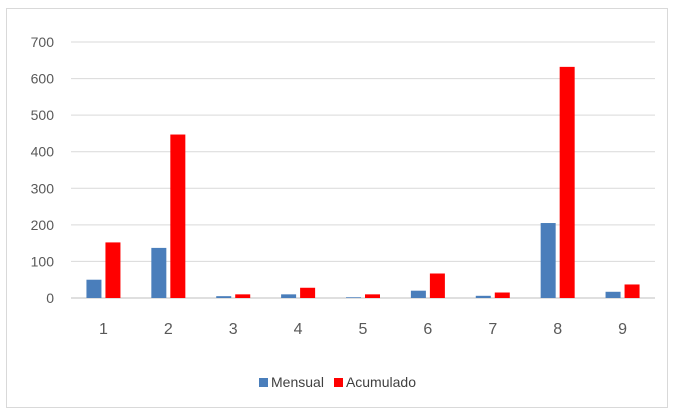 The width and height of the screenshot is (675, 412). What do you see at coordinates (168, 329) in the screenshot?
I see `x-tick-label: 2` at bounding box center [168, 329].